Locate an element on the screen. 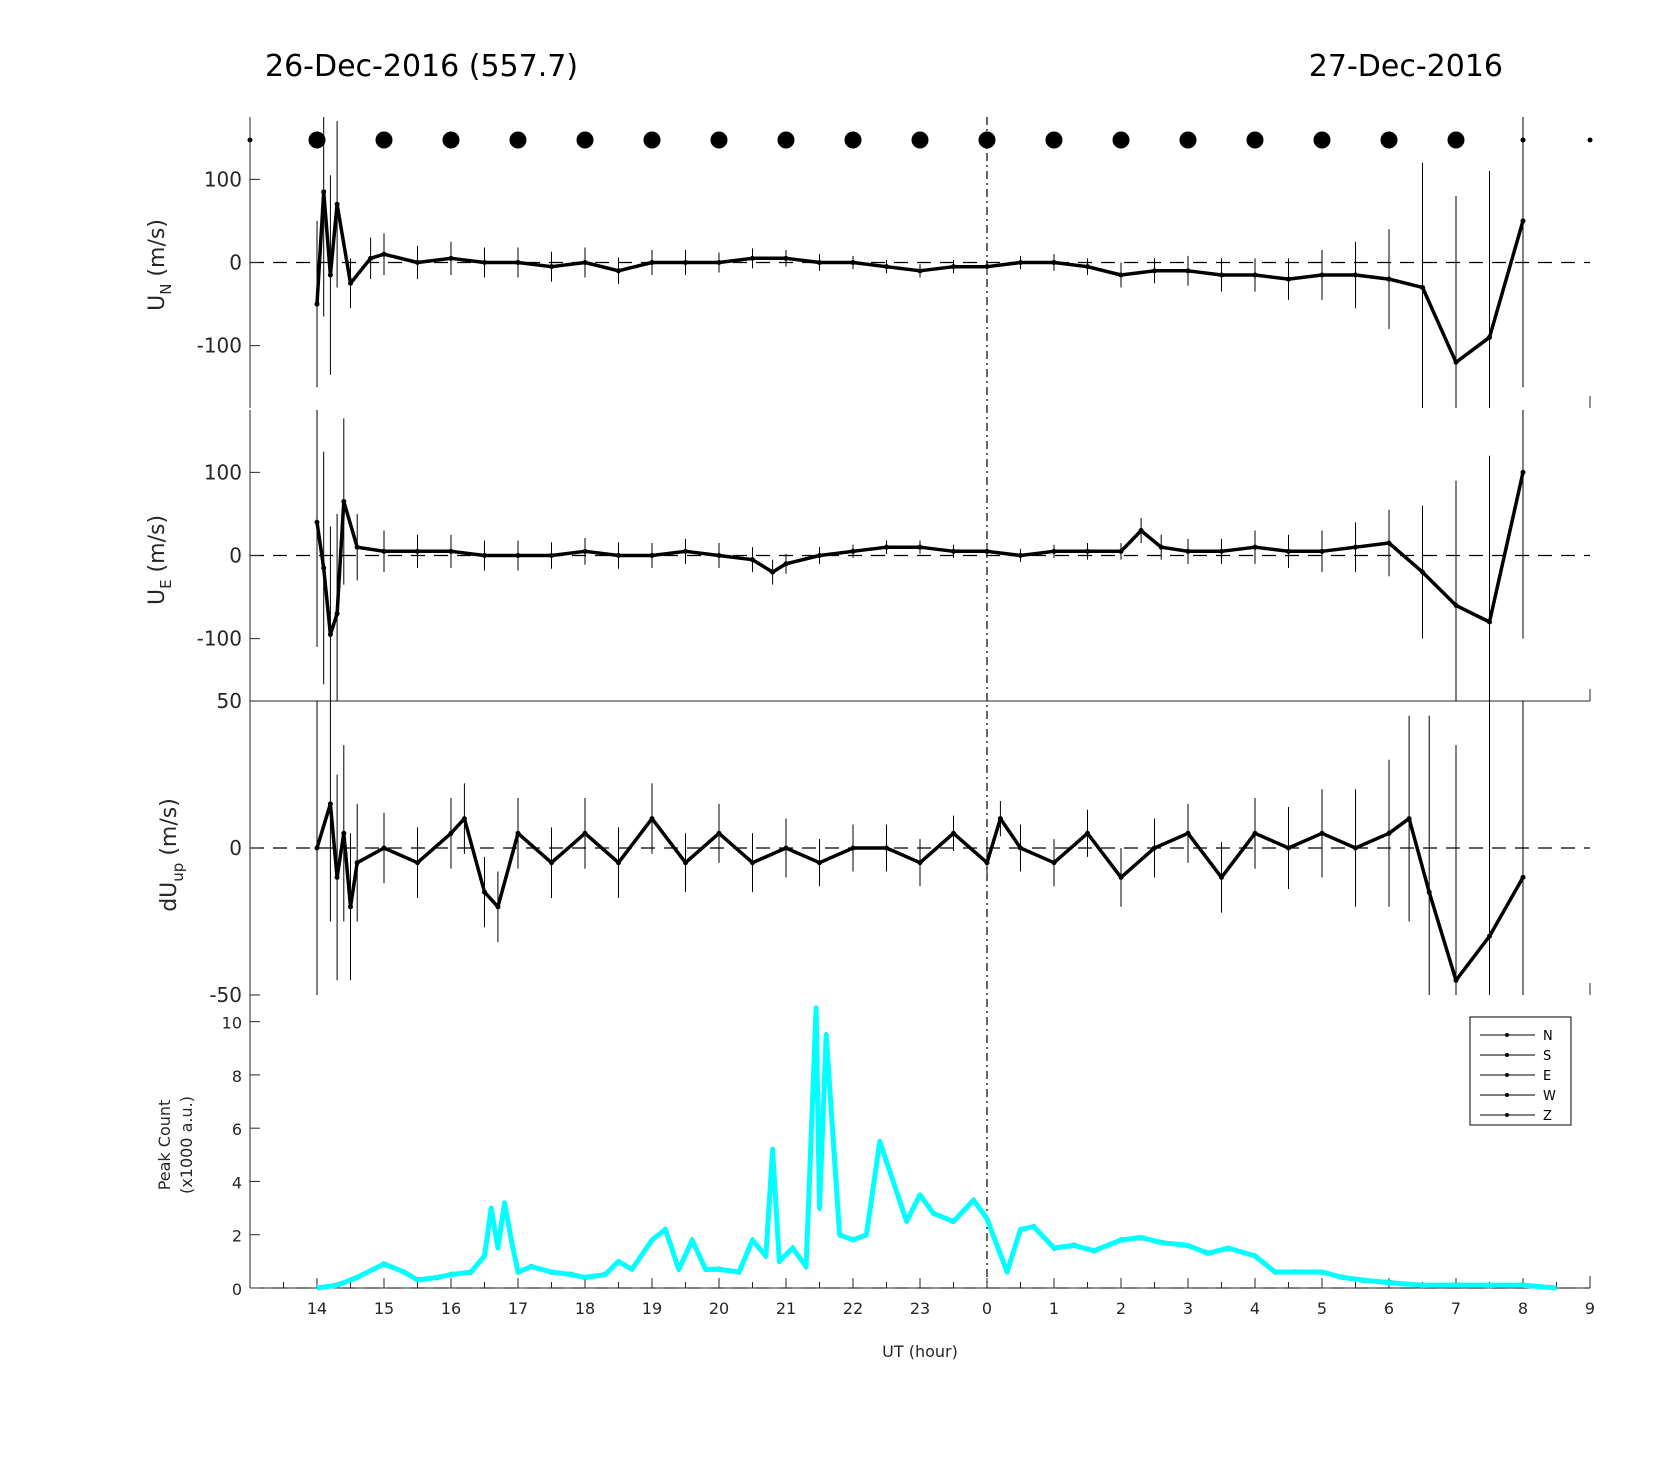 This screenshot has width=1667, height=1458. peak-xtick-label: 5 is located at coordinates (1322, 1308).